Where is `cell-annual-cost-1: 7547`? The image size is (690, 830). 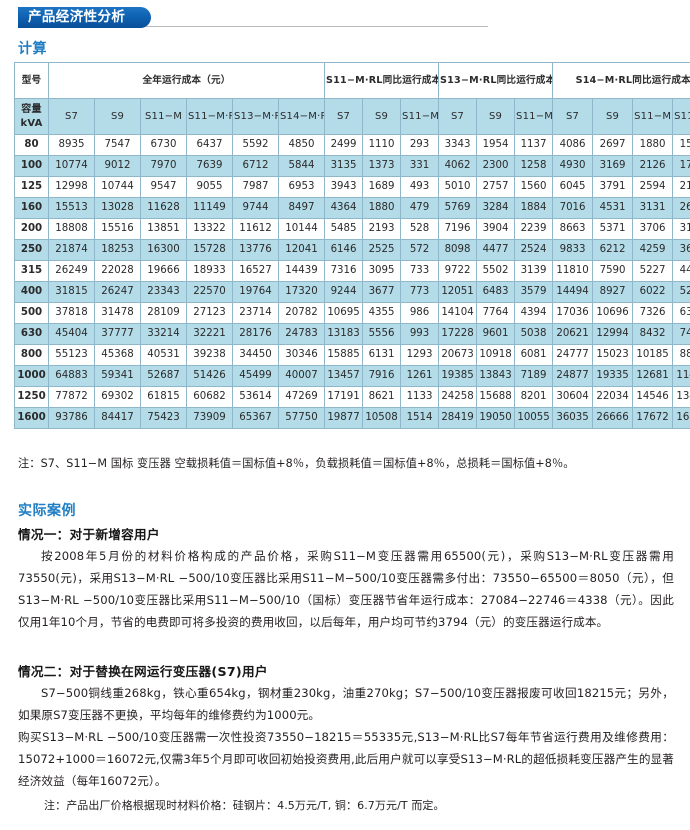
cell-annual-cost-1: 7547 is located at coordinates (117, 145).